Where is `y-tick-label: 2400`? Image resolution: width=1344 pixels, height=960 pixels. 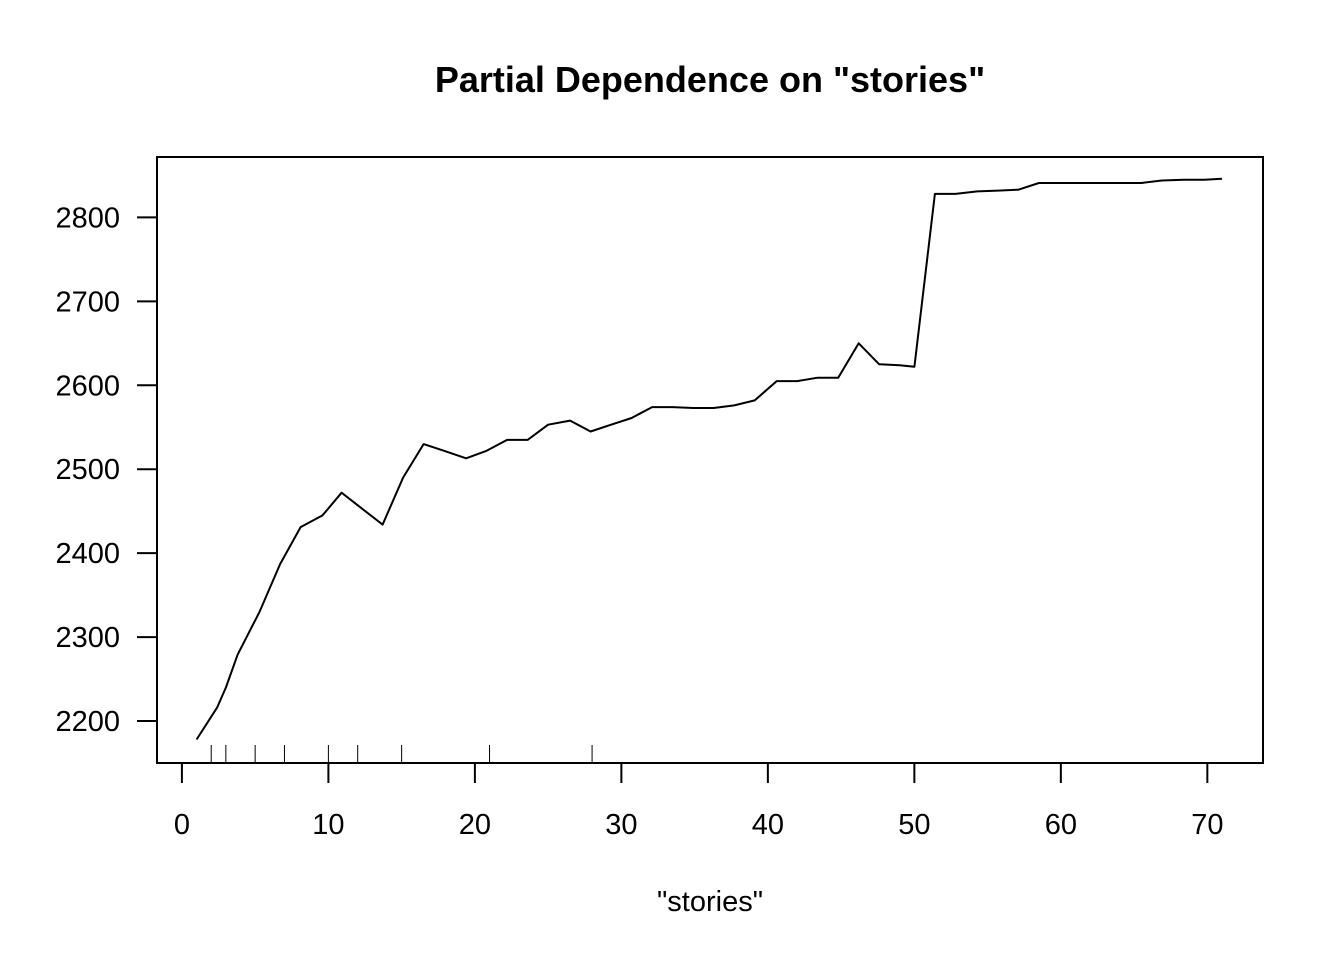 y-tick-label: 2400 is located at coordinates (87, 554).